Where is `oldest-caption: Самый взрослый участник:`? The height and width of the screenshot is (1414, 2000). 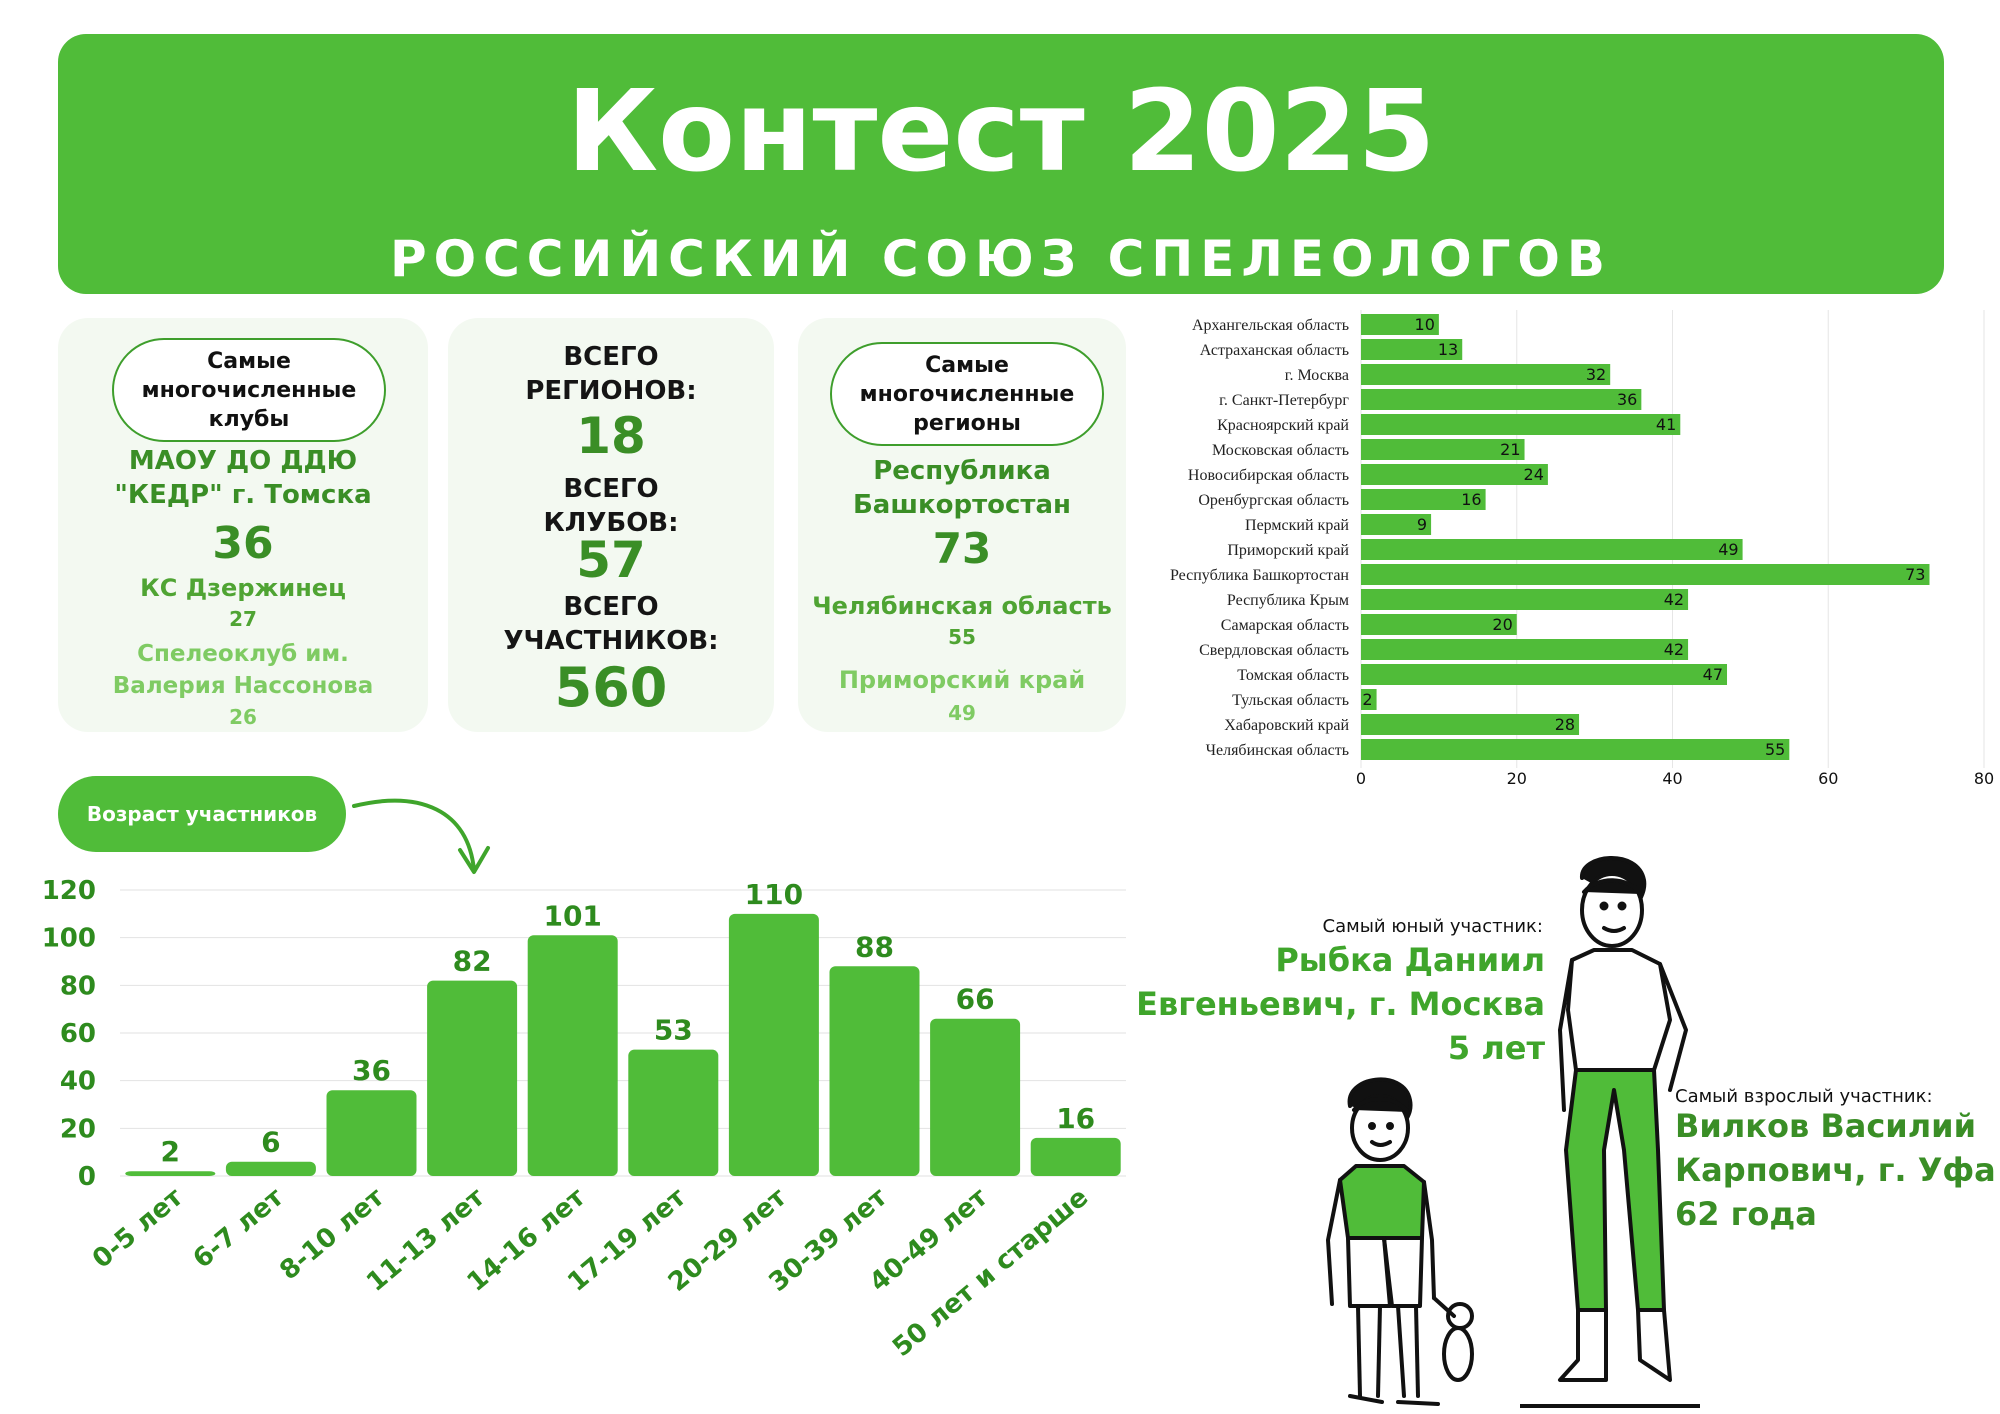
oldest-caption: Самый взрослый участник: is located at coordinates (1804, 1096).